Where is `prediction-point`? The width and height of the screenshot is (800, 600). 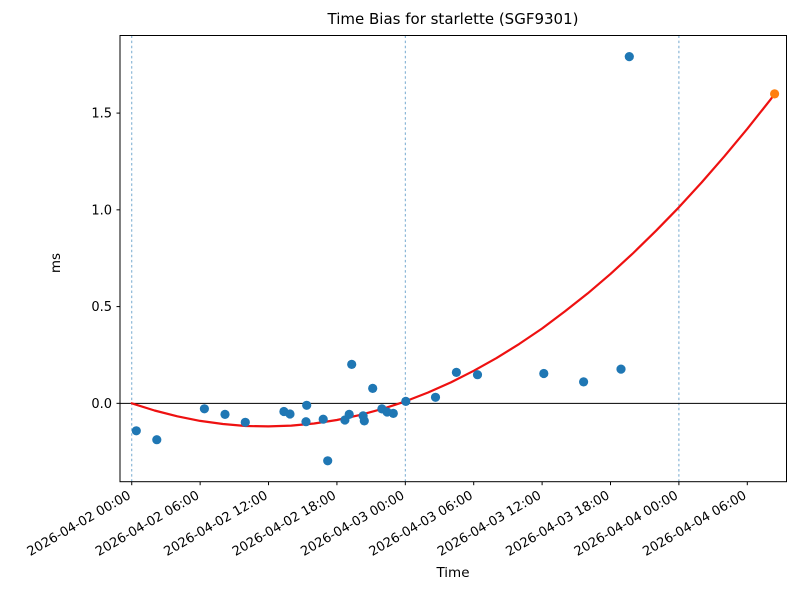 prediction-point is located at coordinates (775, 94).